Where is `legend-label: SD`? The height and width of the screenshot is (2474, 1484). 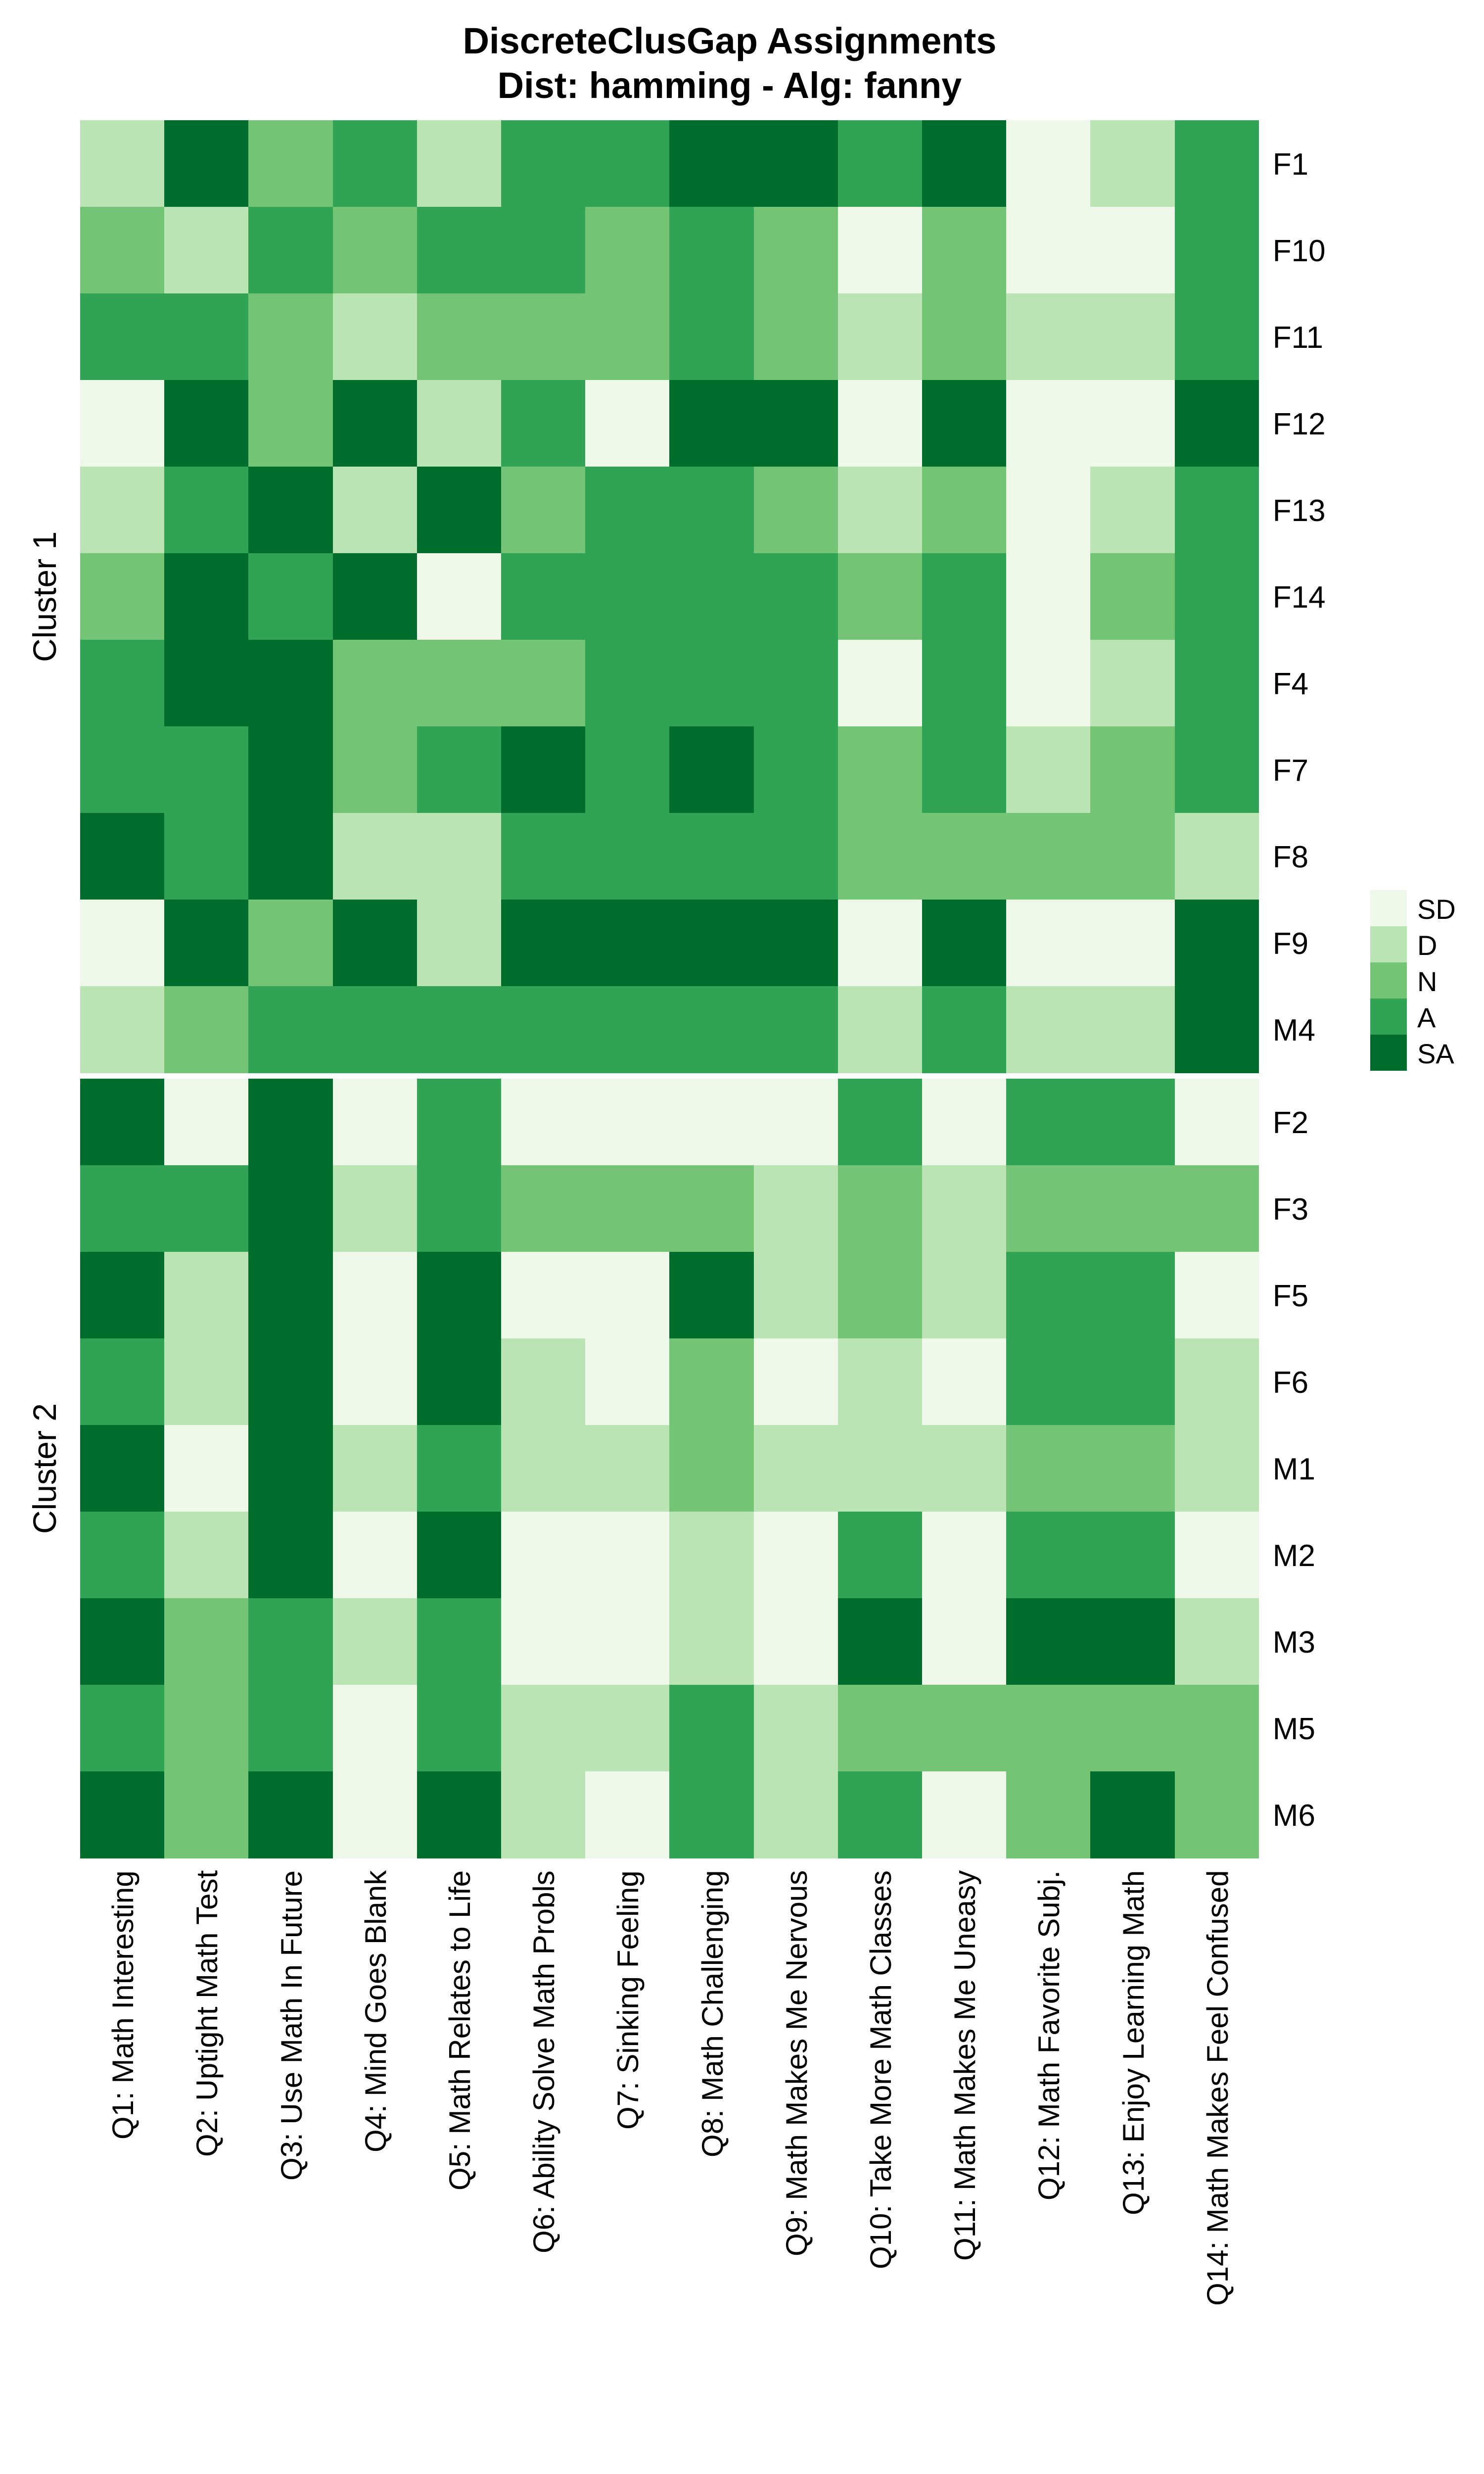
legend-label: SD is located at coordinates (1436, 909).